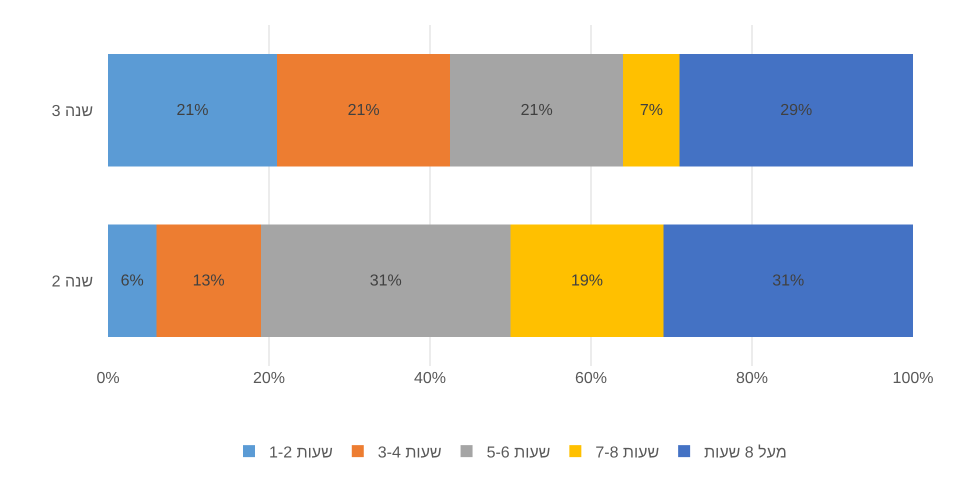  I want to click on x-tick-label: 0%, so click(108, 378).